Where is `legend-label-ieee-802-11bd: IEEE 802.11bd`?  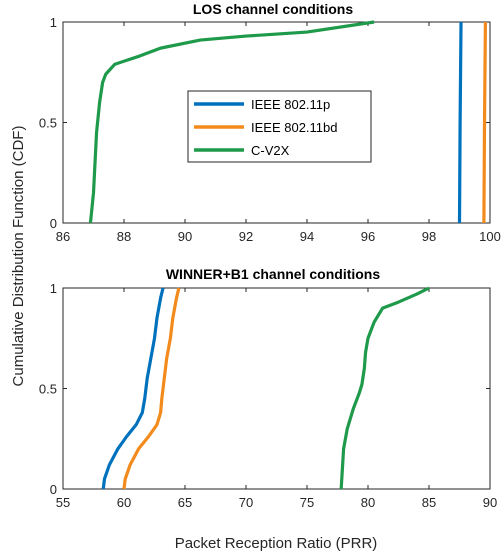 legend-label-ieee-802-11bd: IEEE 802.11bd is located at coordinates (294, 127).